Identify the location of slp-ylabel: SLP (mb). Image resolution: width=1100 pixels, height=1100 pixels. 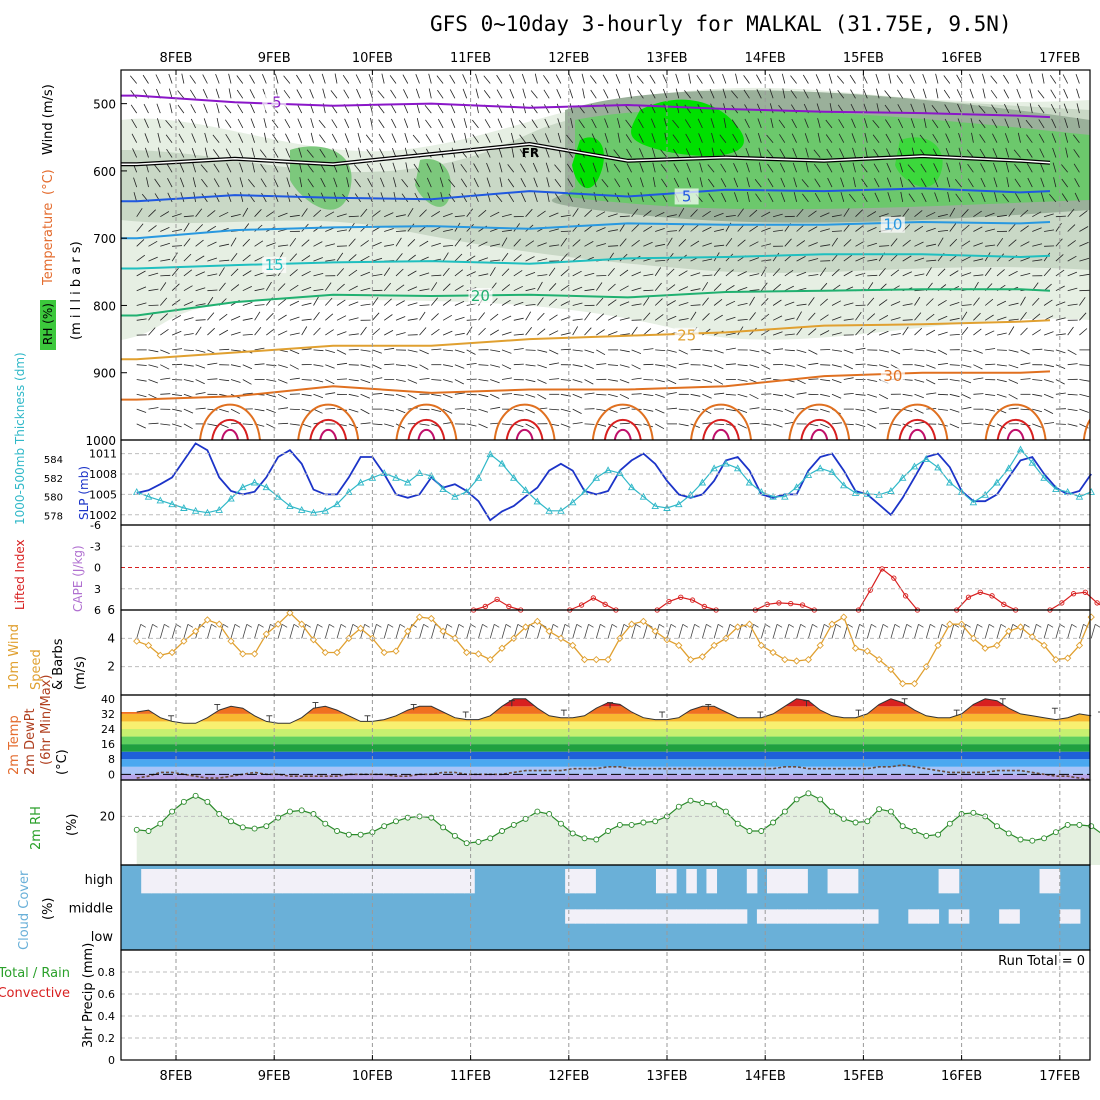
(84, 493).